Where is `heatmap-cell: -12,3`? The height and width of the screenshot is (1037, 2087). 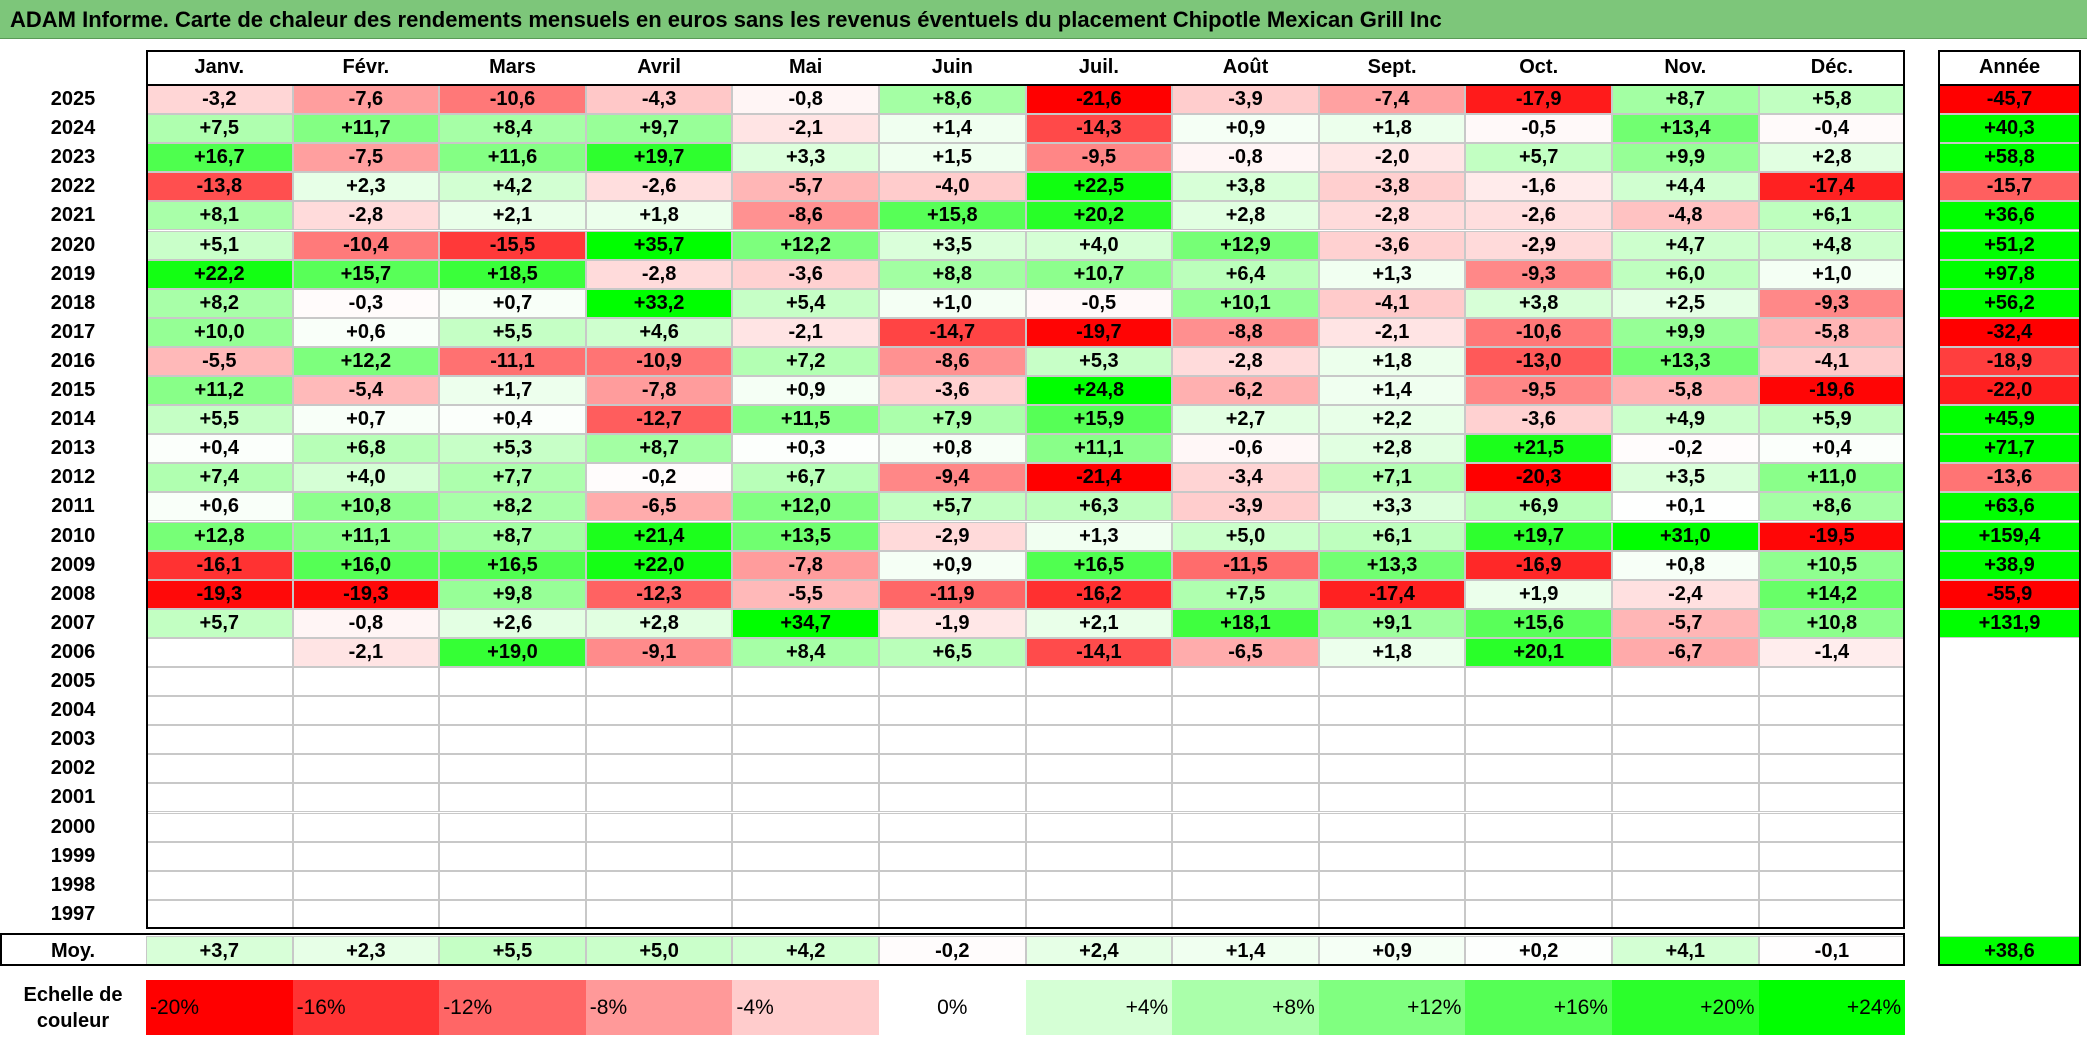
heatmap-cell: -12,3 is located at coordinates (659, 594).